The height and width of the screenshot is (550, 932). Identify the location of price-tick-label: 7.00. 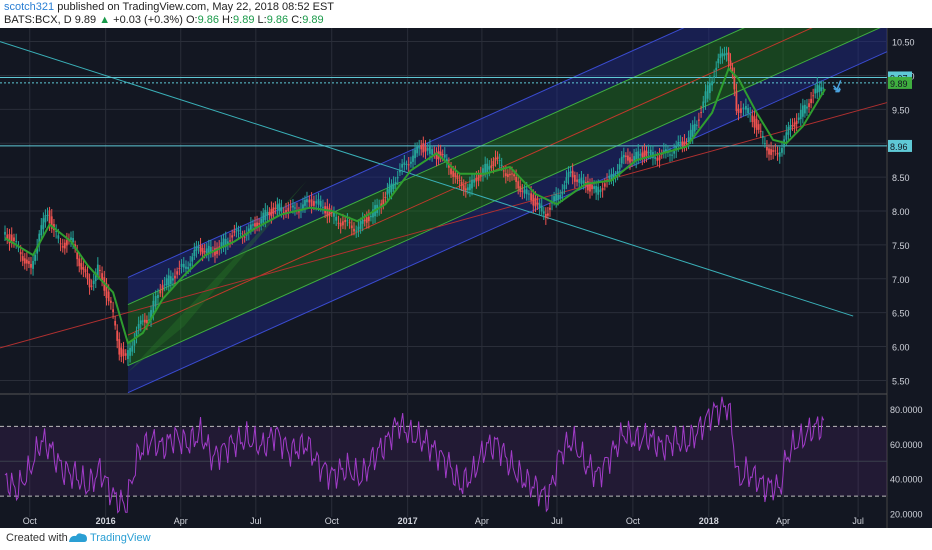
(901, 280).